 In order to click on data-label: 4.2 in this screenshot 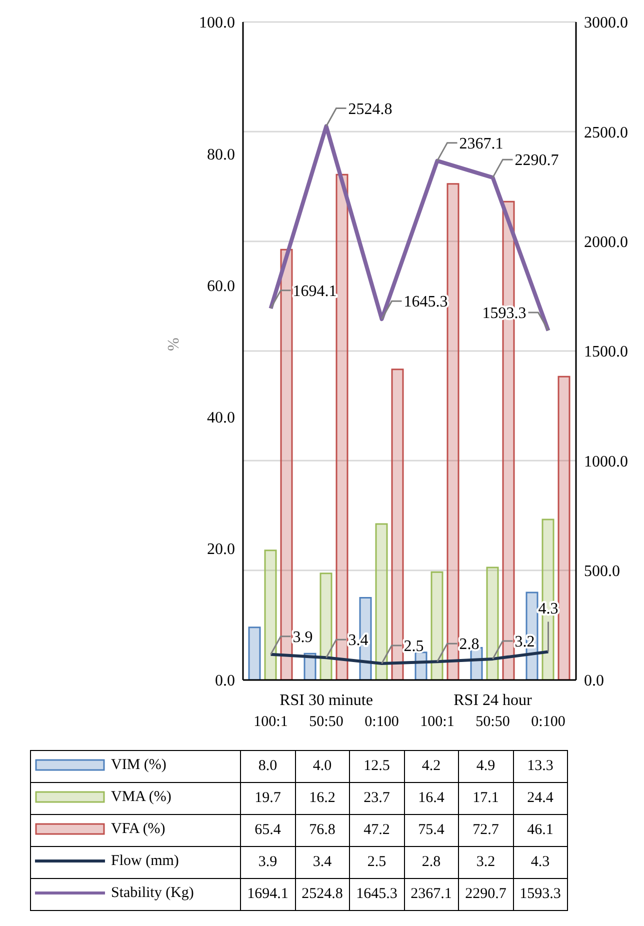, I will do `click(431, 766)`.